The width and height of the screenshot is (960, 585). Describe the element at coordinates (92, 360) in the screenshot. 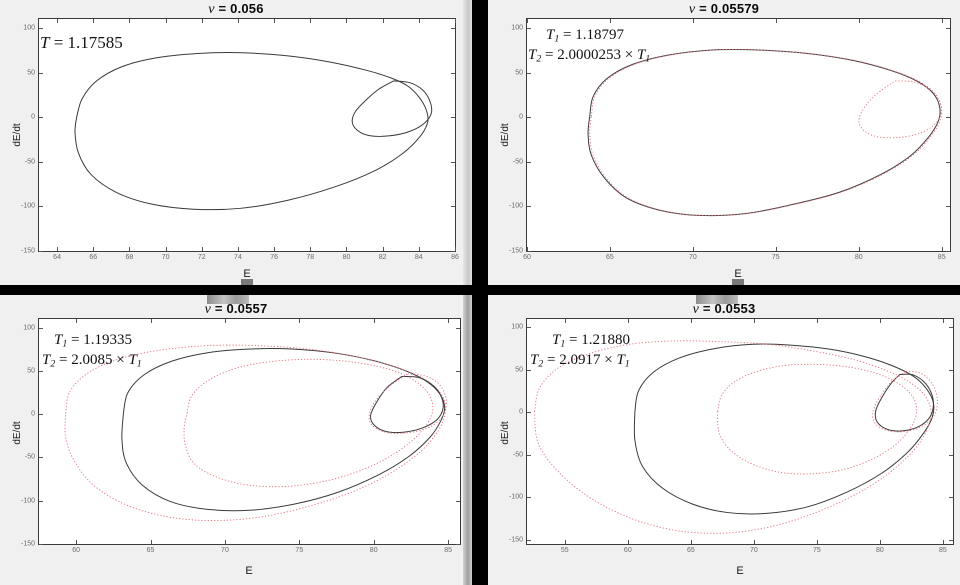

I see `annotation-line-2: T2 = 2.0085 × T1` at that location.